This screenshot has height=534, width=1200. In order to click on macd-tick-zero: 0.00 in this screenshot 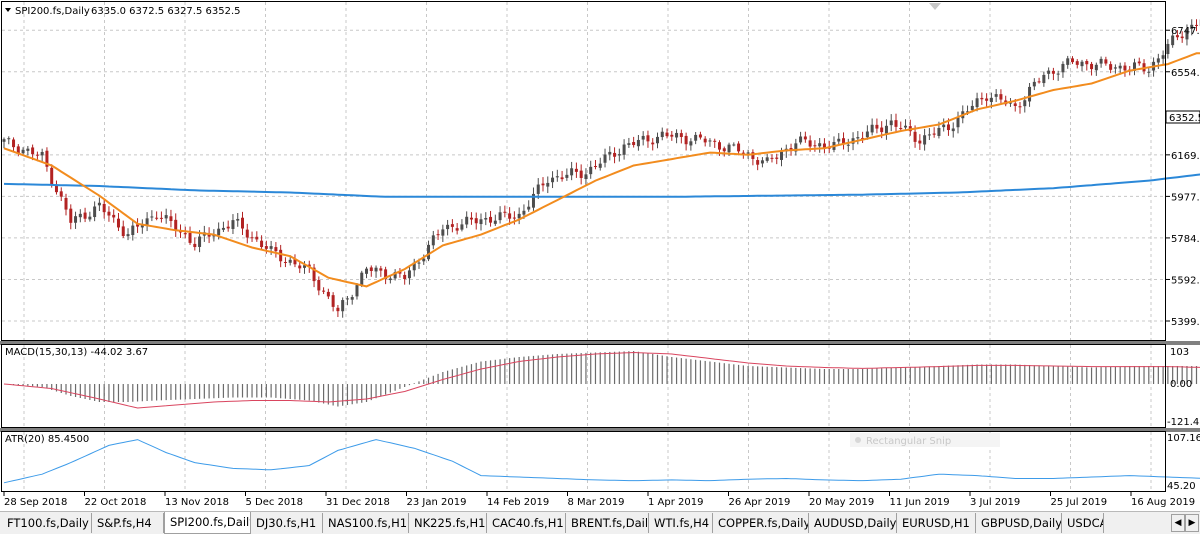, I will do `click(1181, 384)`.